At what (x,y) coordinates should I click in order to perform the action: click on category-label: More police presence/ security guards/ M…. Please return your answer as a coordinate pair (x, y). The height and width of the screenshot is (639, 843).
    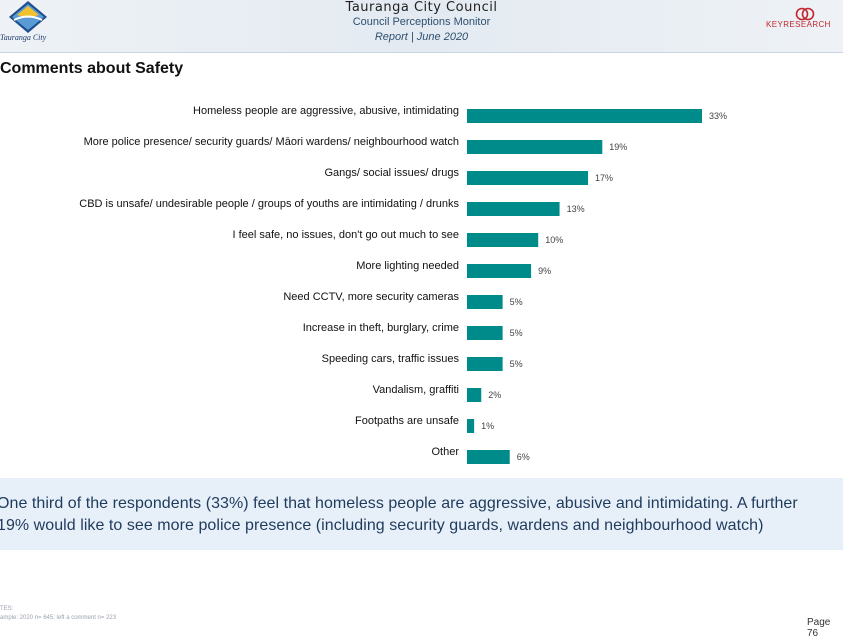
    Looking at the image, I should click on (271, 142).